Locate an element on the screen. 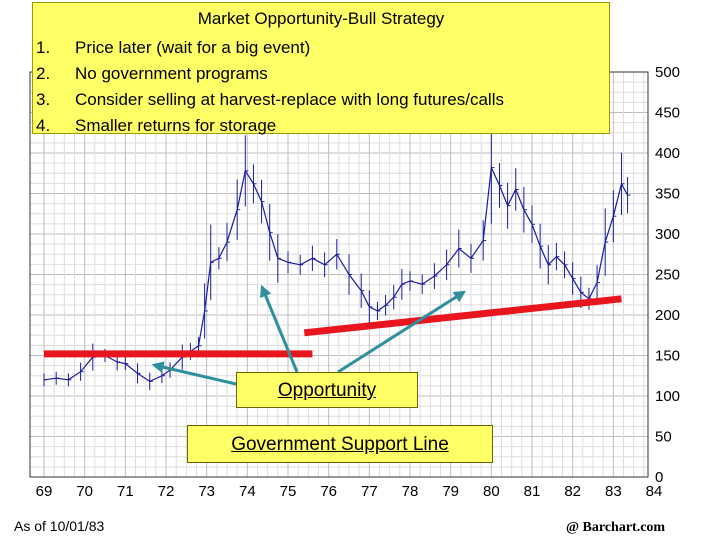 This screenshot has width=720, height=540. point-text: Smaller returns for storage is located at coordinates (176, 125).